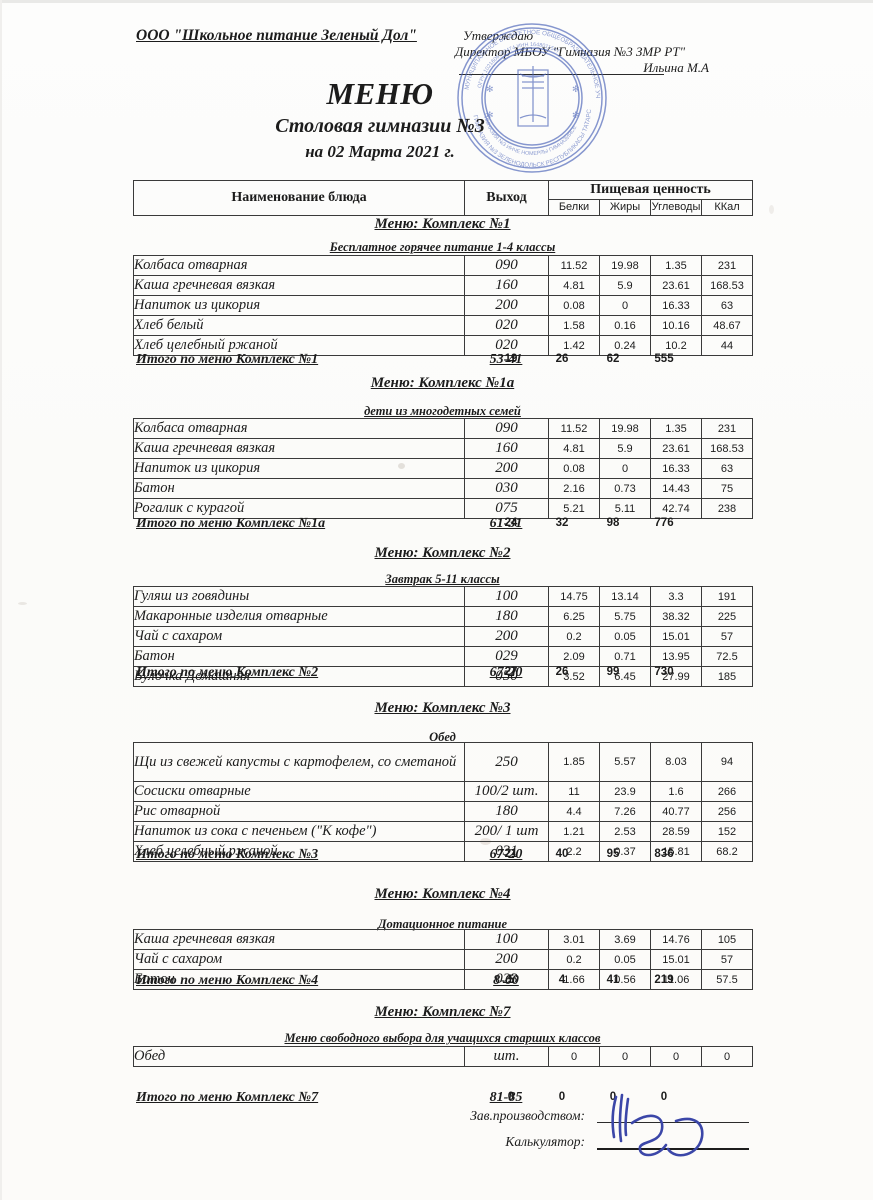 The height and width of the screenshot is (1200, 873). Describe the element at coordinates (506, 854) in the screenshot. I see `total-output-4: 67-20` at that location.